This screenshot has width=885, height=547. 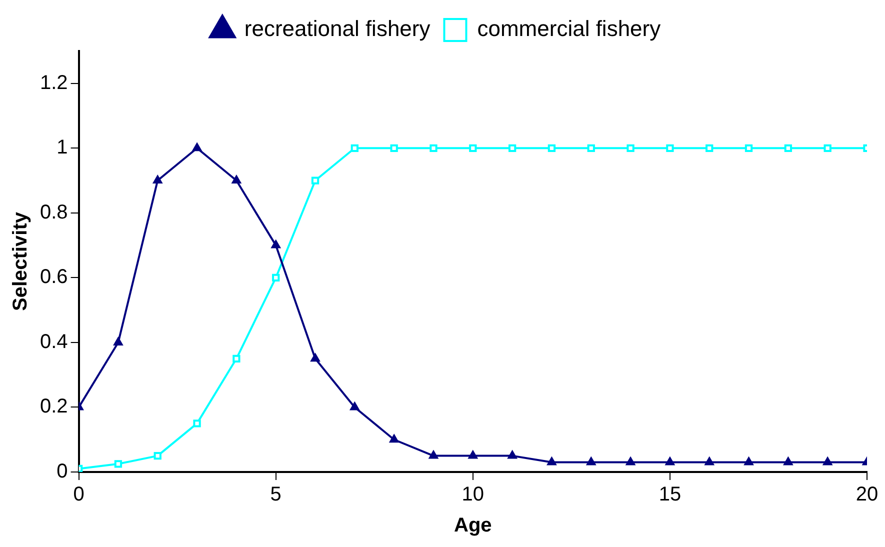 I want to click on legend-label: recreational fishery, so click(x=337, y=29).